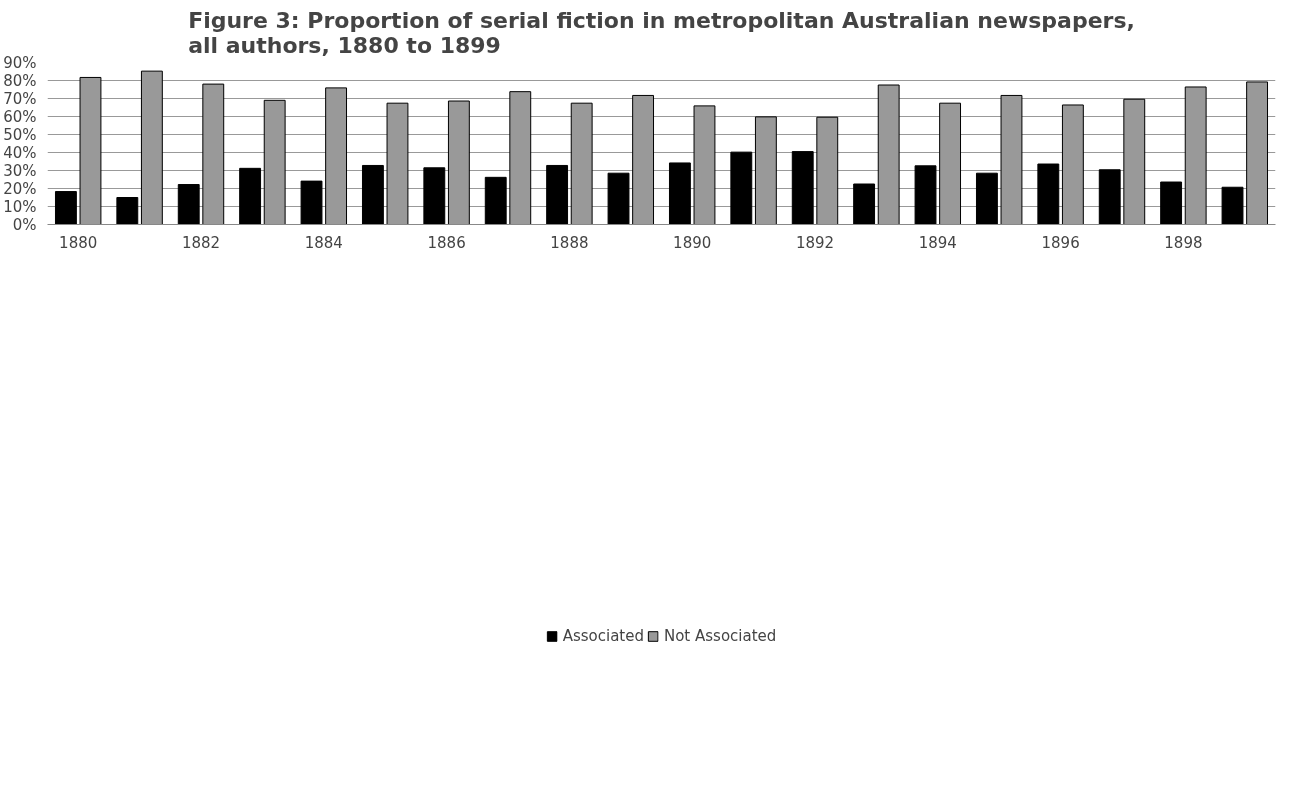  What do you see at coordinates (201, 242) in the screenshot?
I see `x-tick-label: 1882` at bounding box center [201, 242].